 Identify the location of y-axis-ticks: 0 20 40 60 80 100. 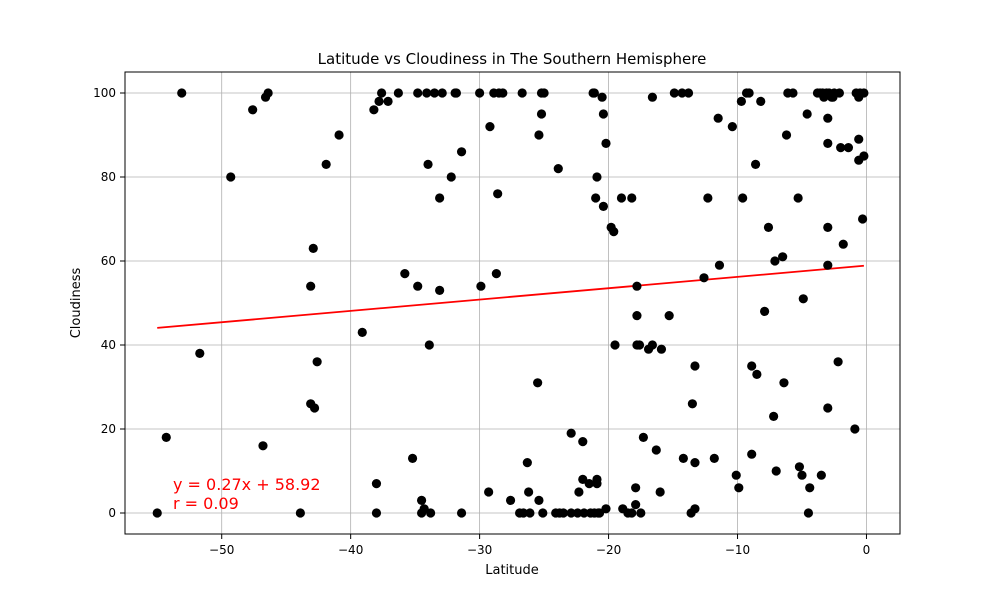
(109, 303).